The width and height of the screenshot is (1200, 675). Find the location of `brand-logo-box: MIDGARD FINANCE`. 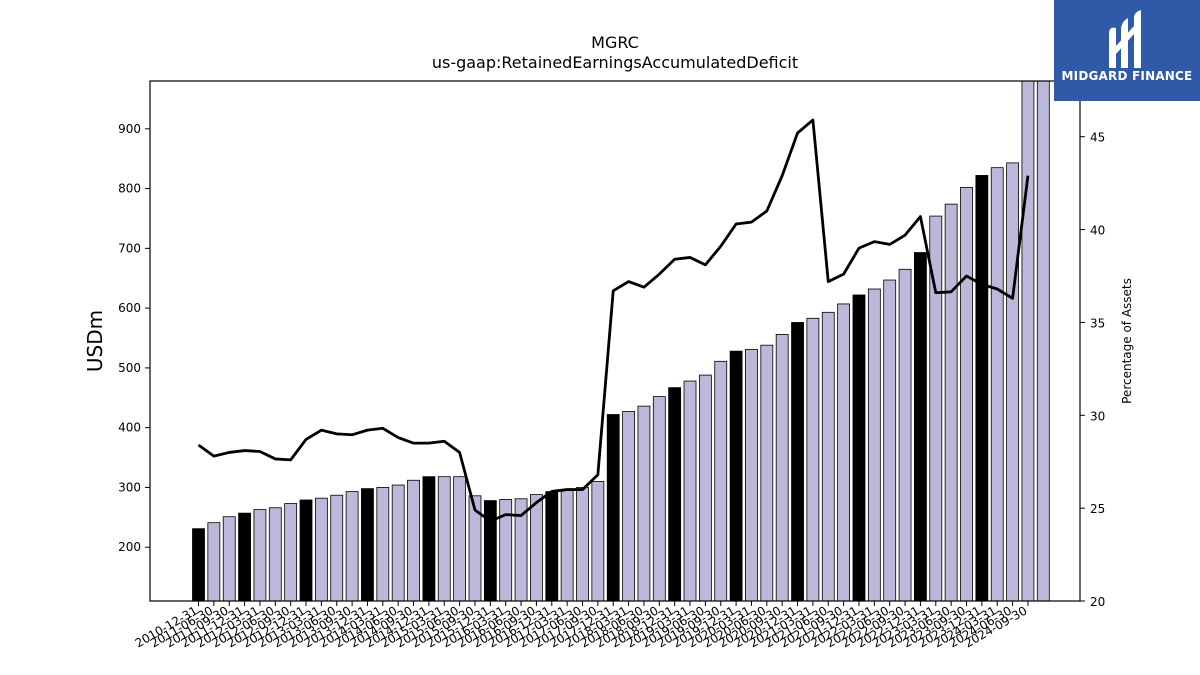

brand-logo-box: MIDGARD FINANCE is located at coordinates (1127, 50).